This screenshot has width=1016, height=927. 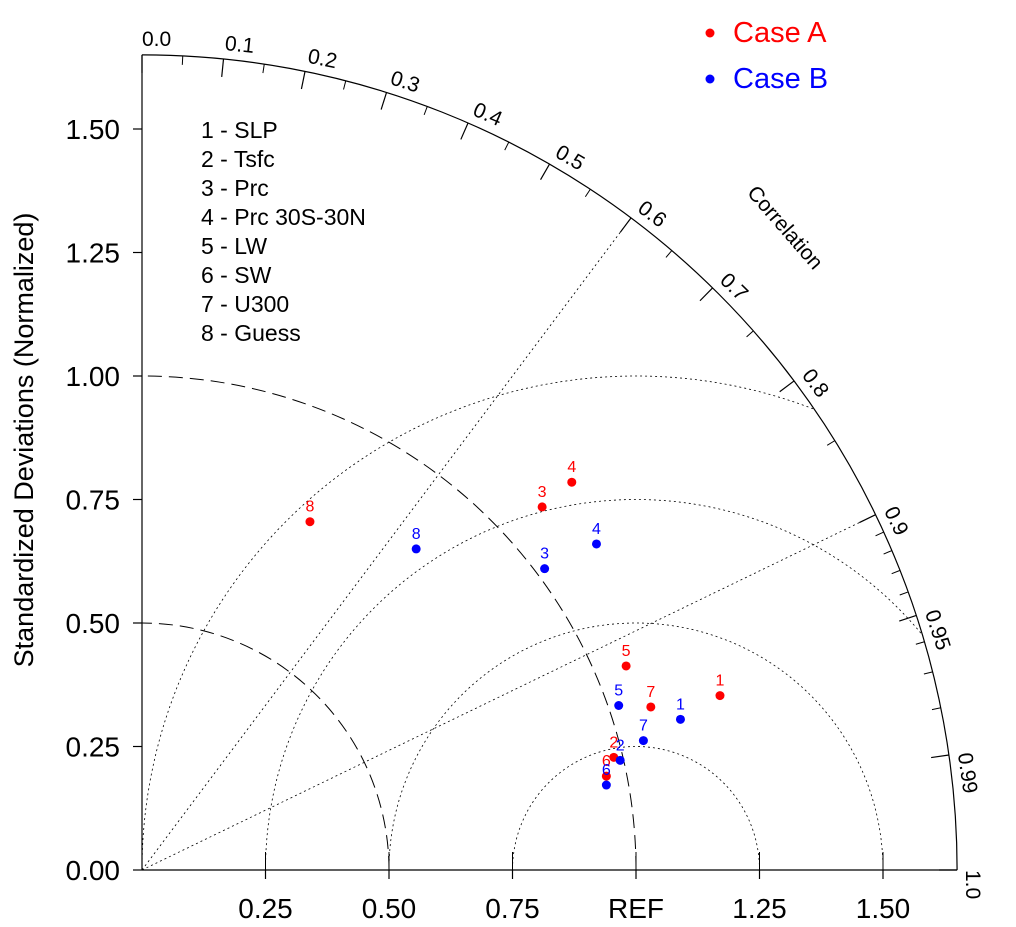 What do you see at coordinates (93, 500) in the screenshot?
I see `y-tick-label: 0.75` at bounding box center [93, 500].